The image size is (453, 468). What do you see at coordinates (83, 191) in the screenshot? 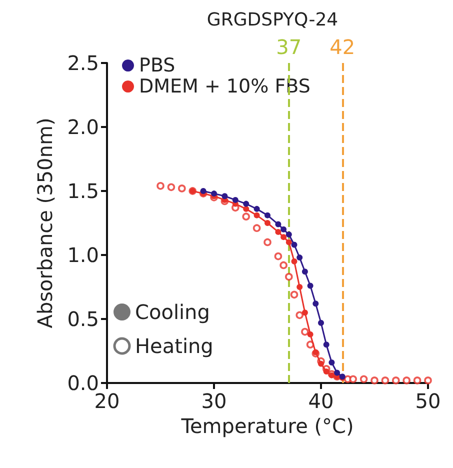
I see `y-tick-label: 1.5` at bounding box center [83, 191].